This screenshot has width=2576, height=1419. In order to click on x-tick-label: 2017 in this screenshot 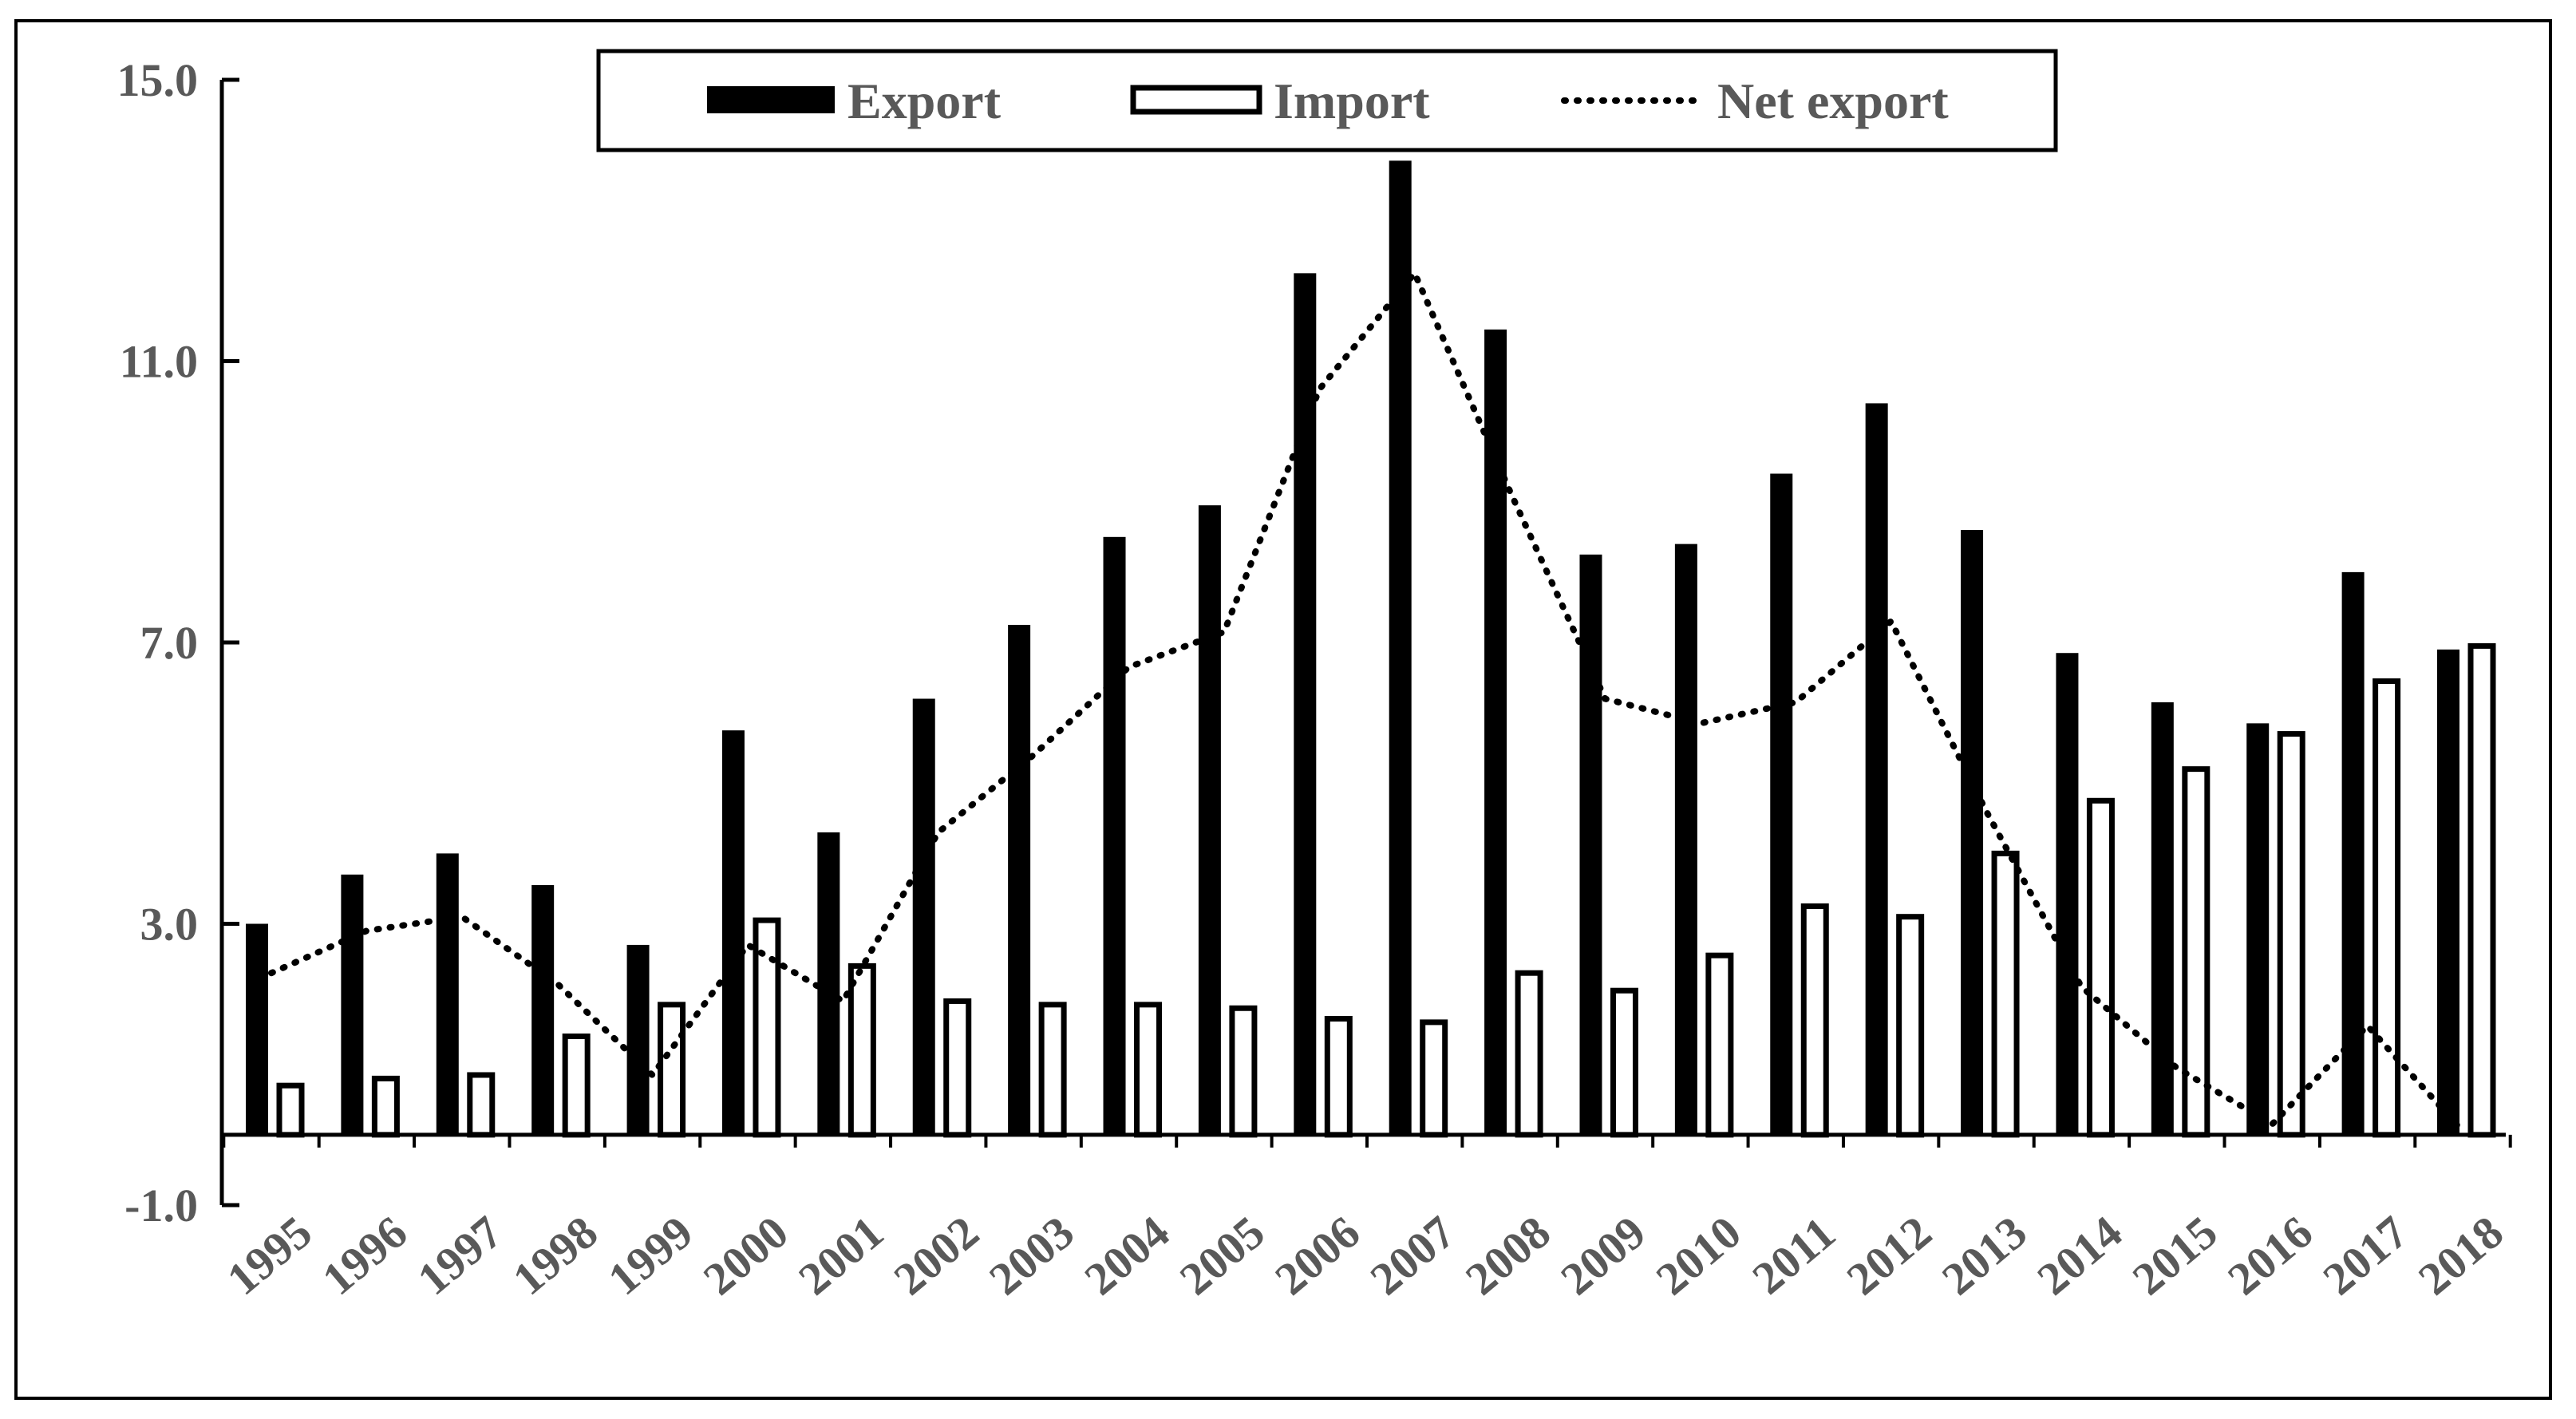, I will do `click(2365, 1255)`.